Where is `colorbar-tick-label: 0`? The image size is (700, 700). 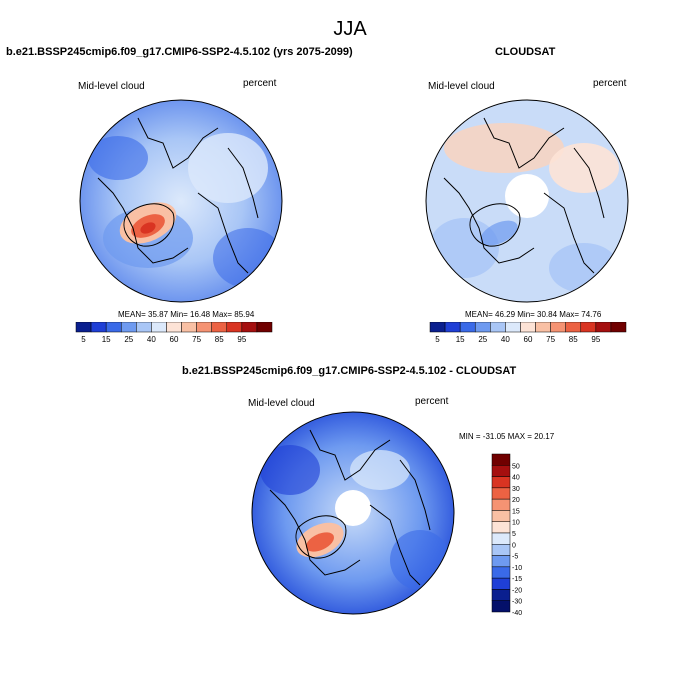 colorbar-tick-label: 0 is located at coordinates (514, 545).